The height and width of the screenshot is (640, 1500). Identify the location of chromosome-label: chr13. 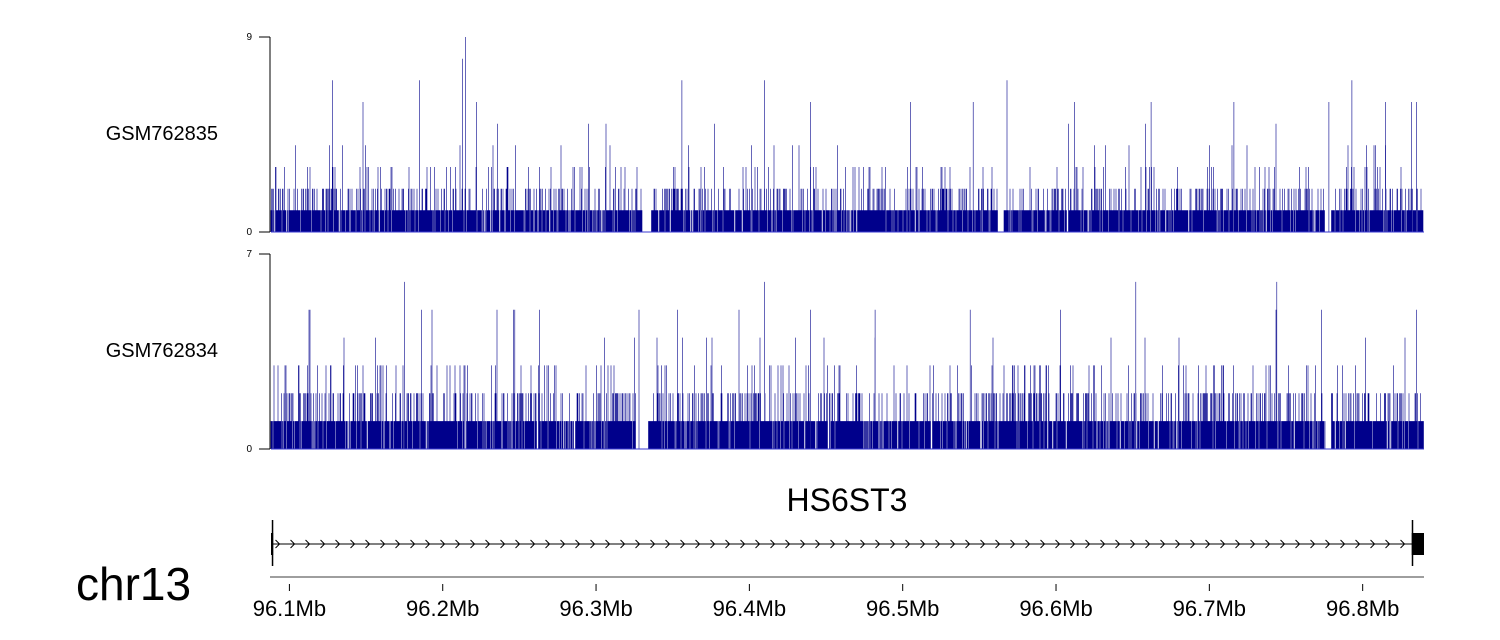
(133, 584).